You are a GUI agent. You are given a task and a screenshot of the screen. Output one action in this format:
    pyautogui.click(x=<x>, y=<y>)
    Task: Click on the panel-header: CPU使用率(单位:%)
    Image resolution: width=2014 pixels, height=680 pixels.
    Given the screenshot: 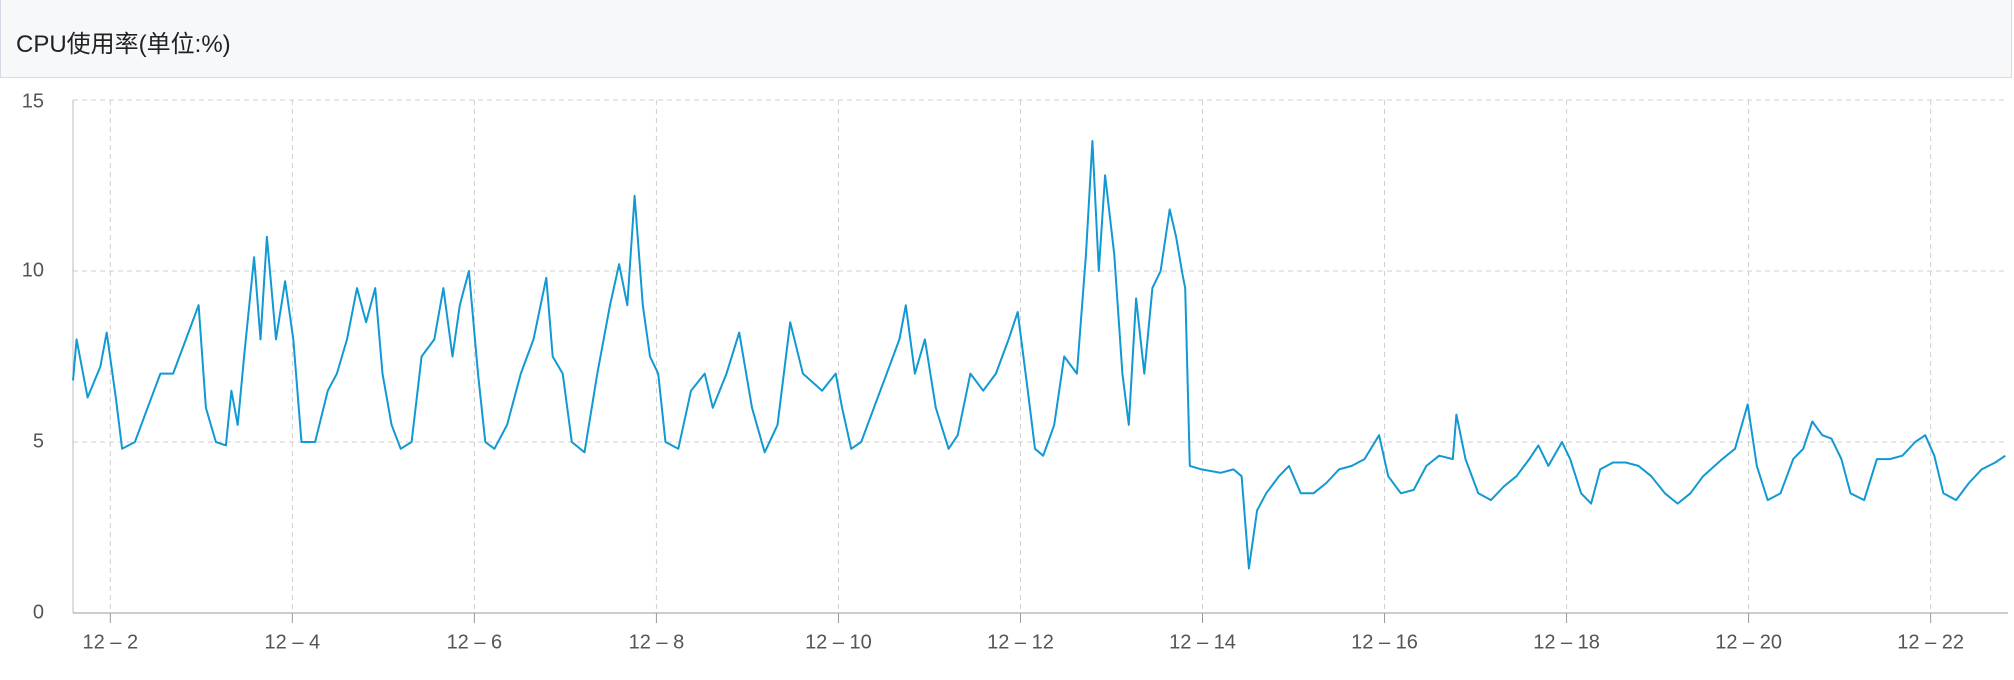 What is the action you would take?
    pyautogui.click(x=1006, y=39)
    